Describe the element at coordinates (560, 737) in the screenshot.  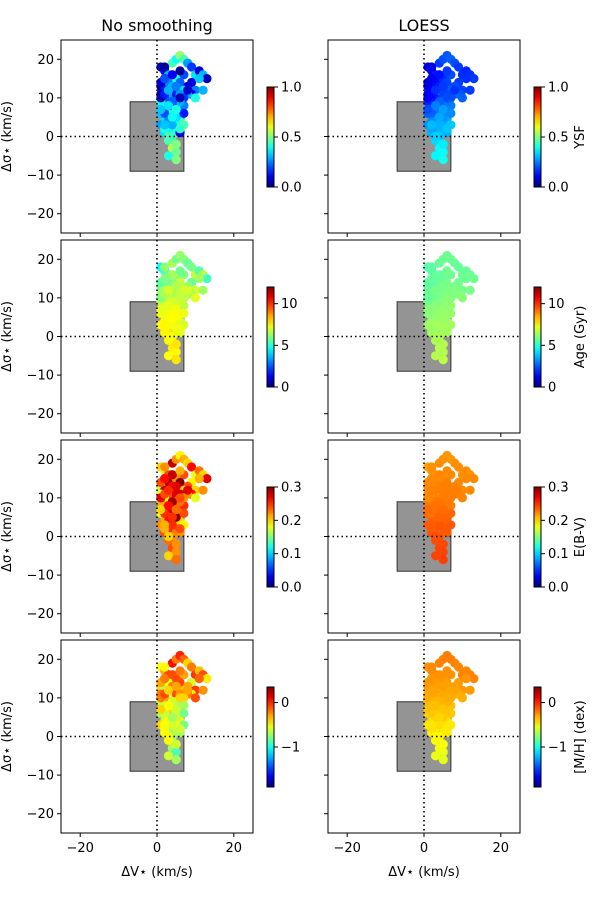
I see `colorbar: −1 0 [M/H] (dex)` at that location.